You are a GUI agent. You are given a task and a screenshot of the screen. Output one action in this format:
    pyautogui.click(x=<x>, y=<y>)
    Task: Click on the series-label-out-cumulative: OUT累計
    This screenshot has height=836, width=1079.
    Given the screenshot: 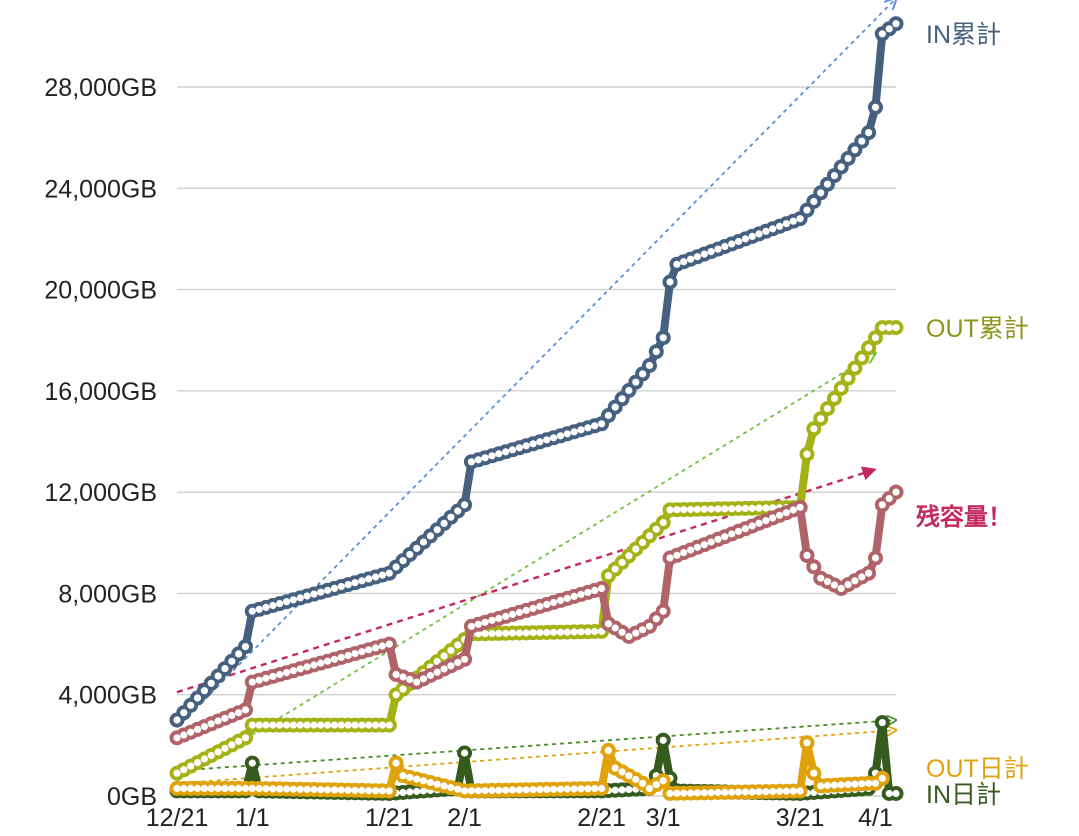 What is the action you would take?
    pyautogui.click(x=977, y=329)
    